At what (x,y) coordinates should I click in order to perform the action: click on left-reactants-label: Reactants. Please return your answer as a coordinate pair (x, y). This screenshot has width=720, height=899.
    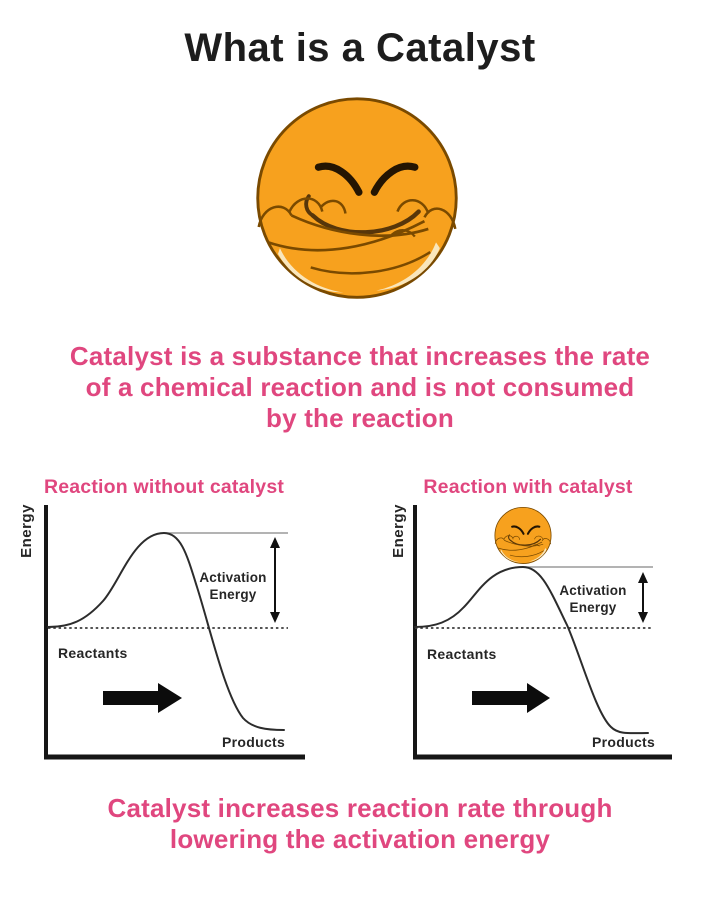
    Looking at the image, I should click on (93, 653).